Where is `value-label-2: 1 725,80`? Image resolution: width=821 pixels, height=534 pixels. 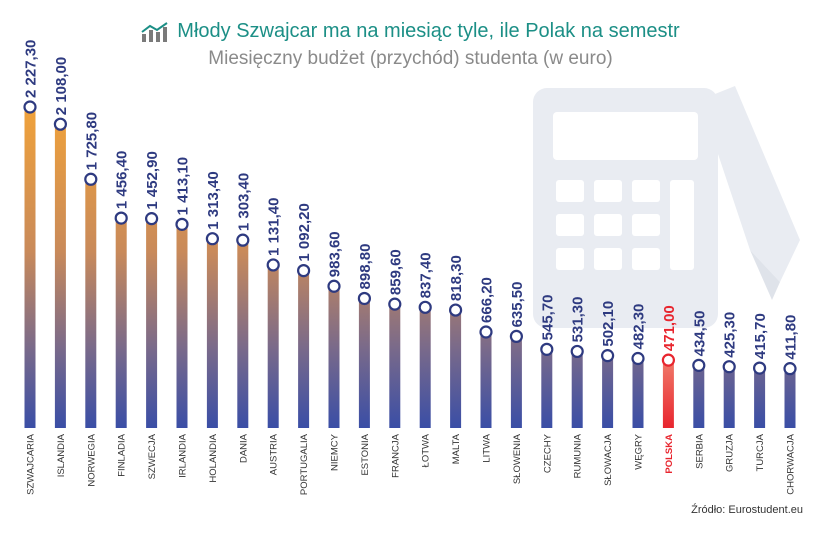 value-label-2: 1 725,80 is located at coordinates (91, 141).